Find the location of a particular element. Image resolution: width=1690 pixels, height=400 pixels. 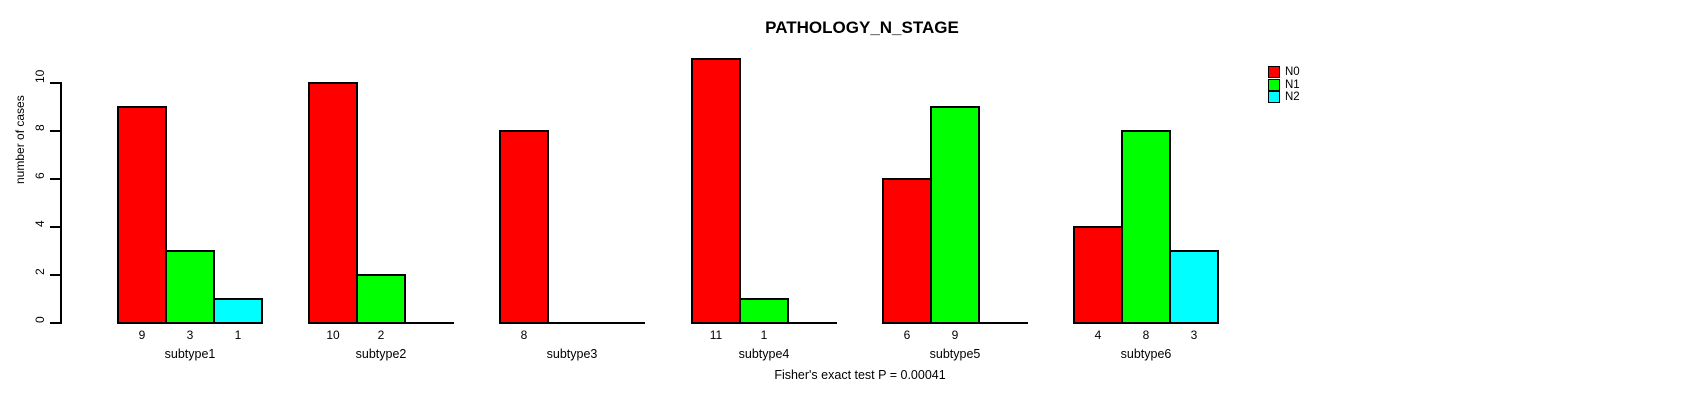

y-axis-line is located at coordinates (61, 203).